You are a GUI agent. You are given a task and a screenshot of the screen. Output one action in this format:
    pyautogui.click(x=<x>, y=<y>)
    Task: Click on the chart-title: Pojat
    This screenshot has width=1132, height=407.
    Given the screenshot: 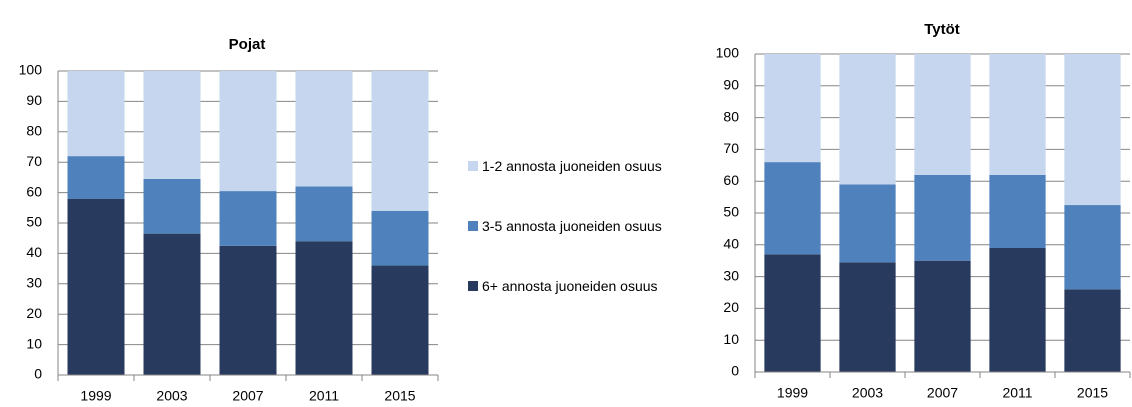 What is the action you would take?
    pyautogui.click(x=247, y=44)
    